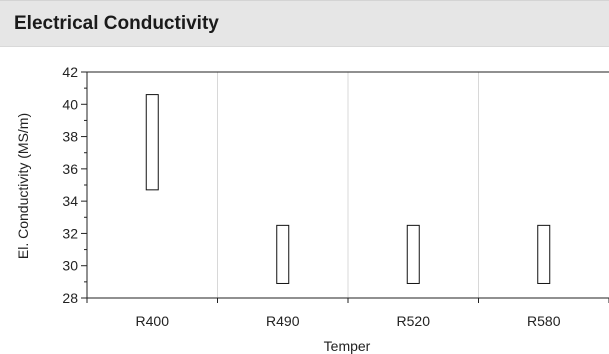 Image resolution: width=609 pixels, height=354 pixels. I want to click on range-bar-r580, so click(544, 254).